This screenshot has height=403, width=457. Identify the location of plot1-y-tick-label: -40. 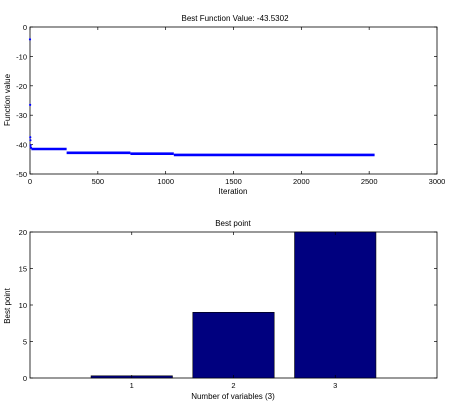
(21, 145).